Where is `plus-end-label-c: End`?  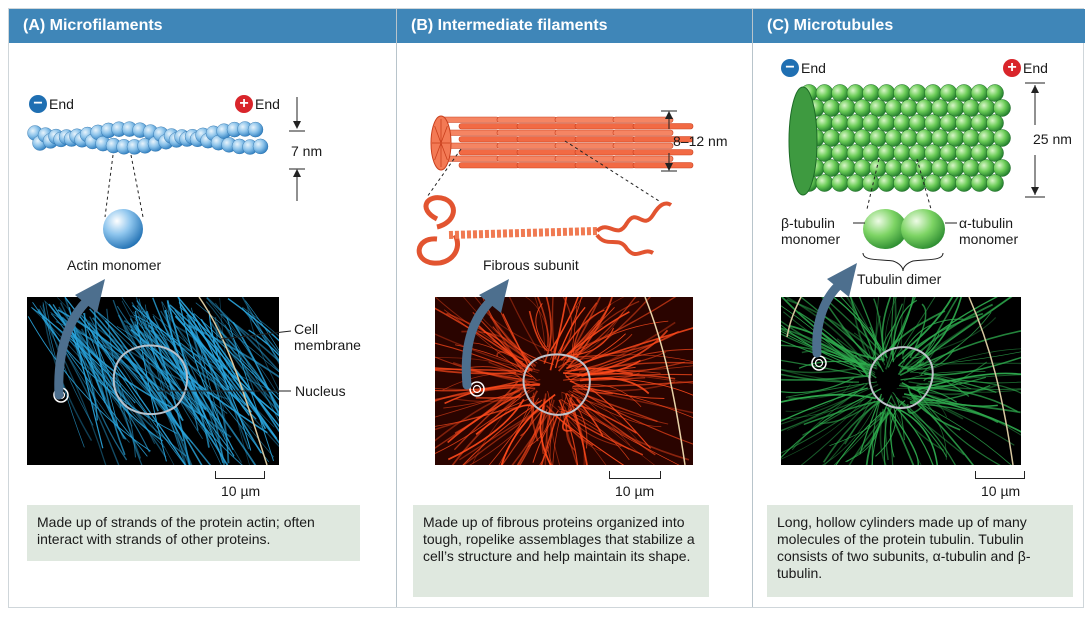
plus-end-label-c: End is located at coordinates (1035, 68).